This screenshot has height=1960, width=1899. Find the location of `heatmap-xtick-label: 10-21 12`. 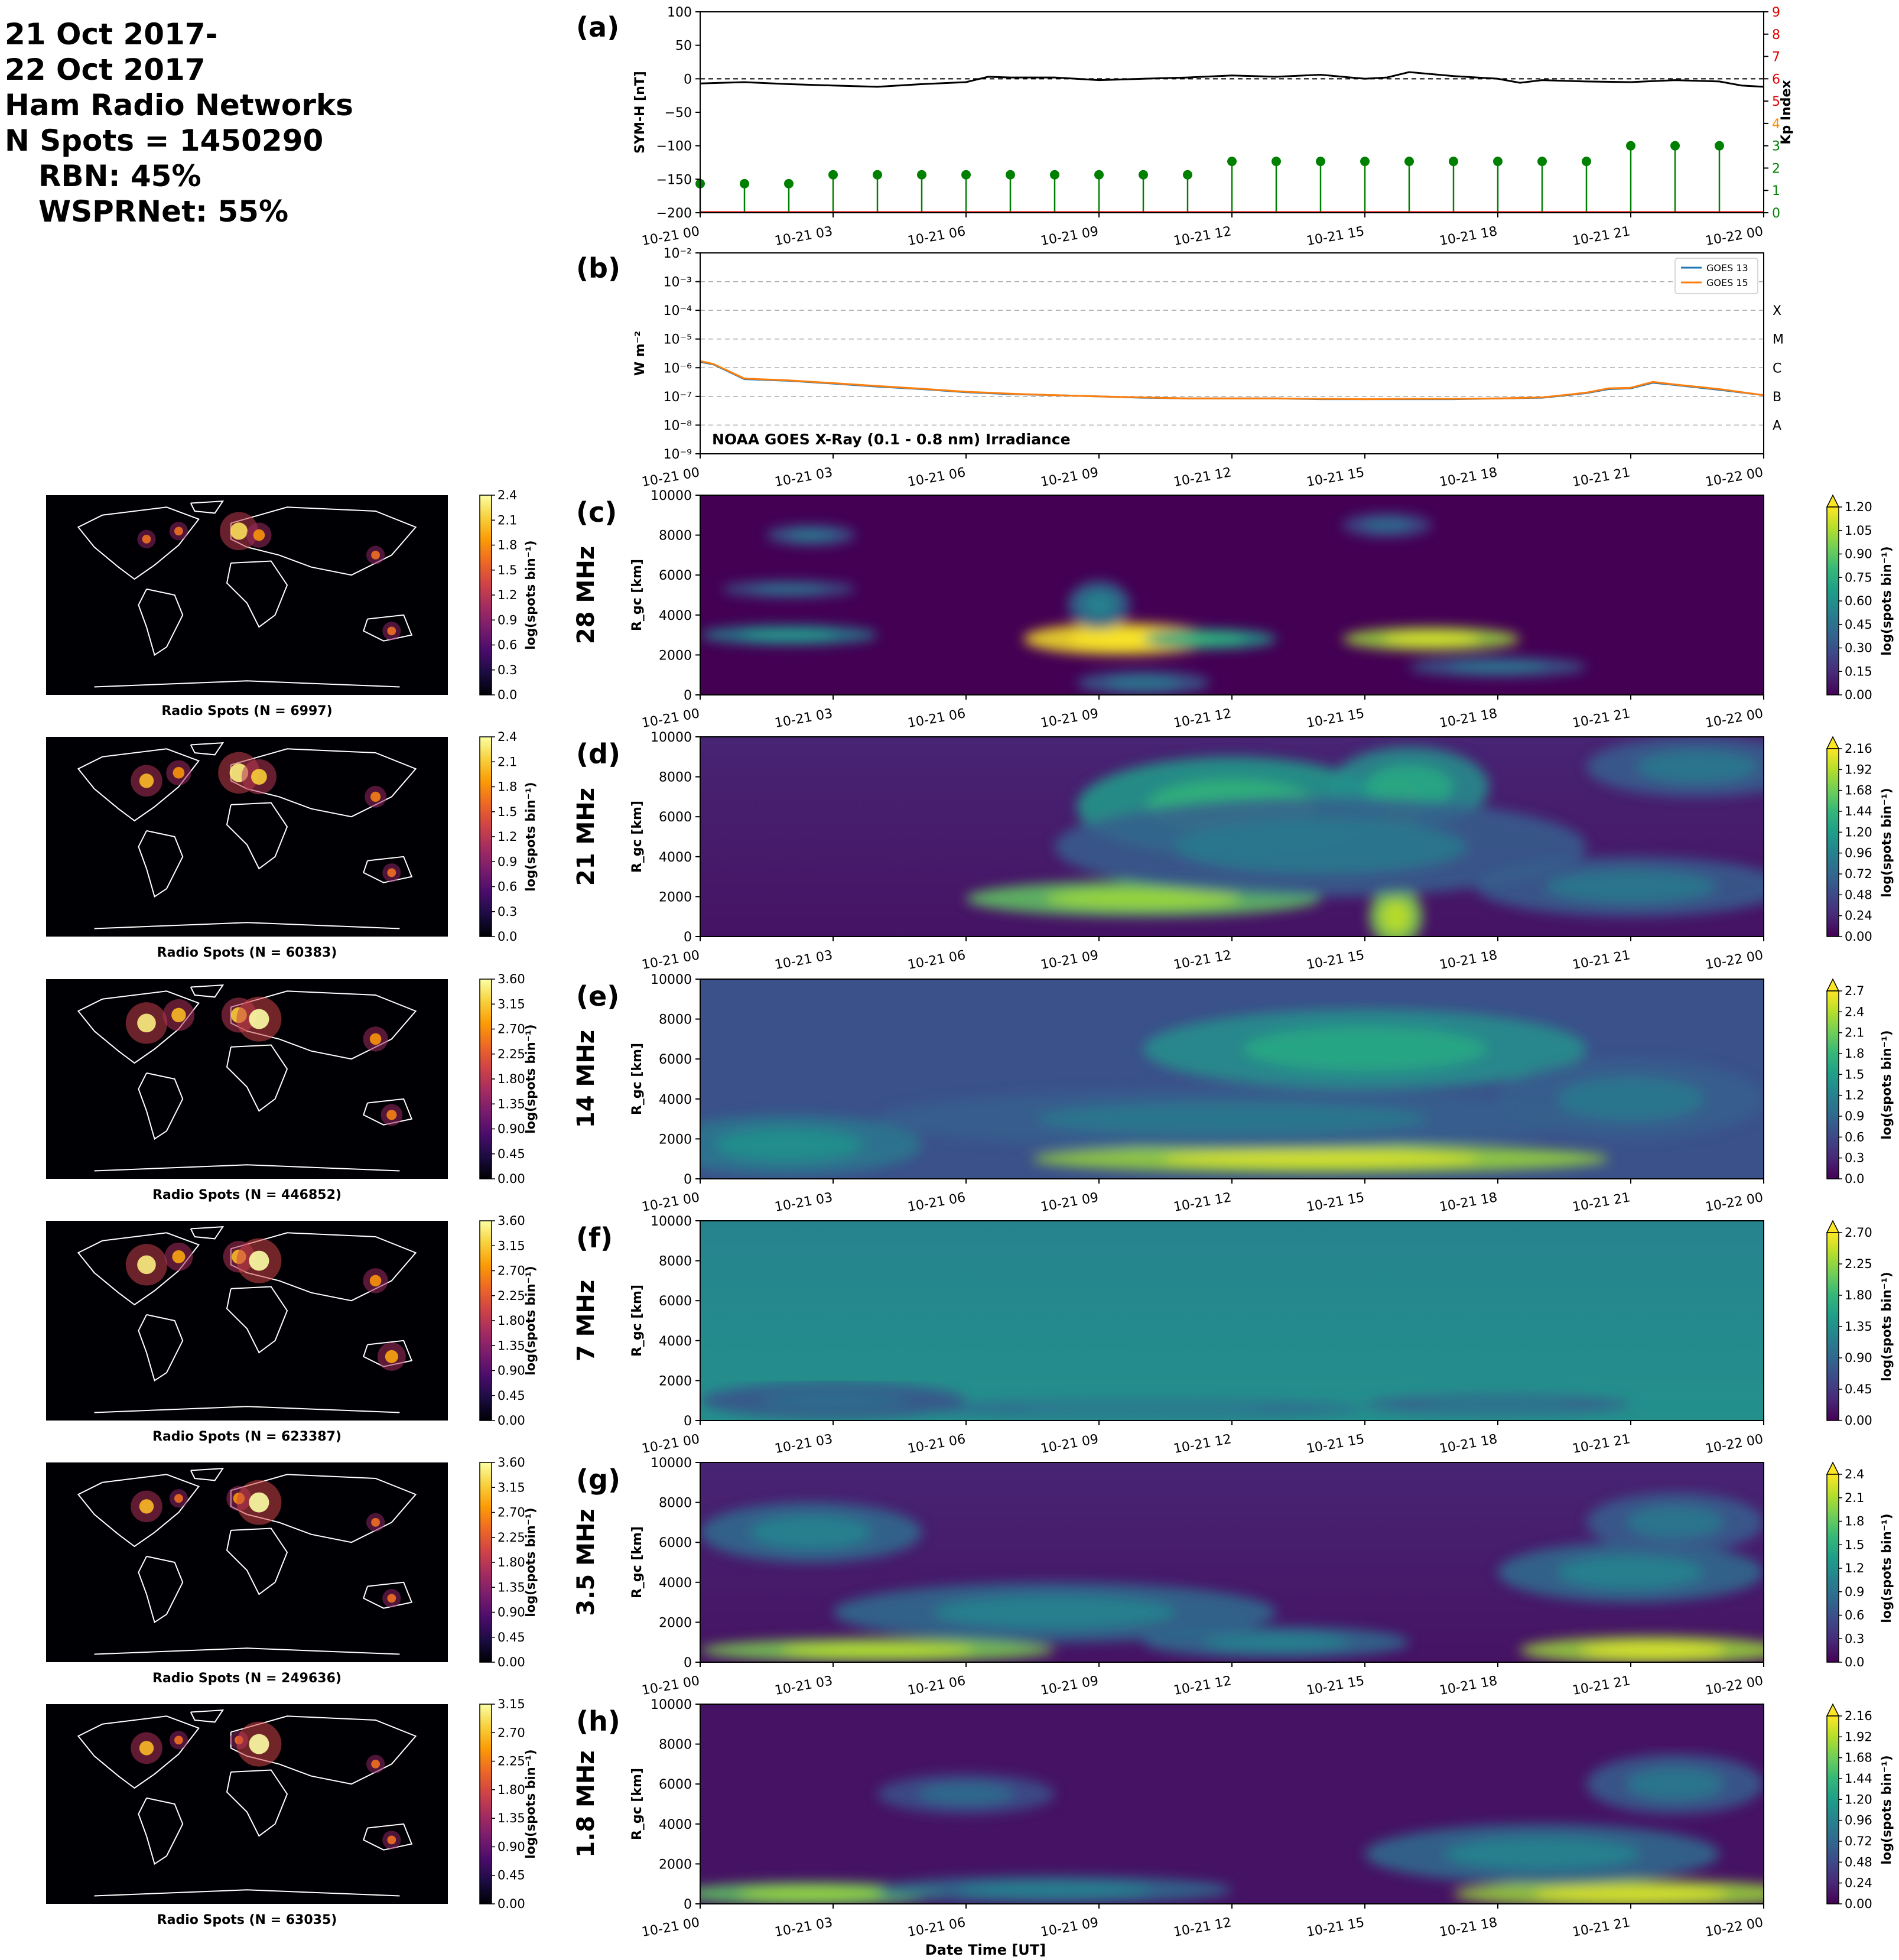

heatmap-xtick-label: 10-21 12 is located at coordinates (1202, 718).